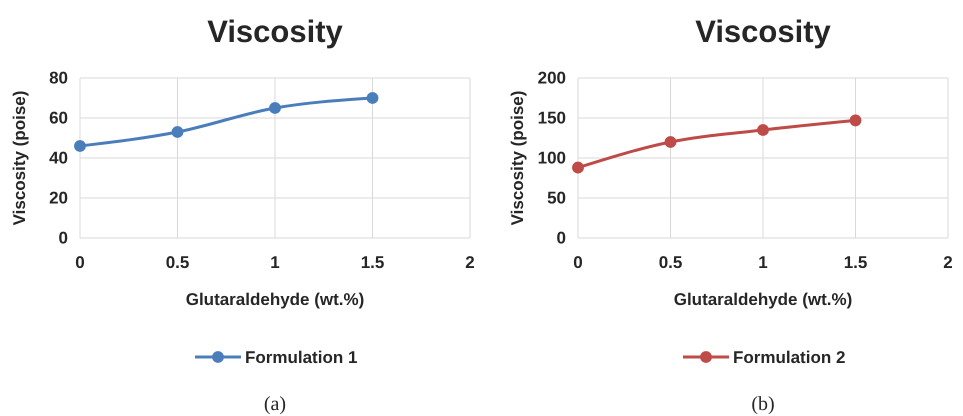 The image size is (963, 416). What do you see at coordinates (58, 78) in the screenshot?
I see `y-tick-label: 80` at bounding box center [58, 78].